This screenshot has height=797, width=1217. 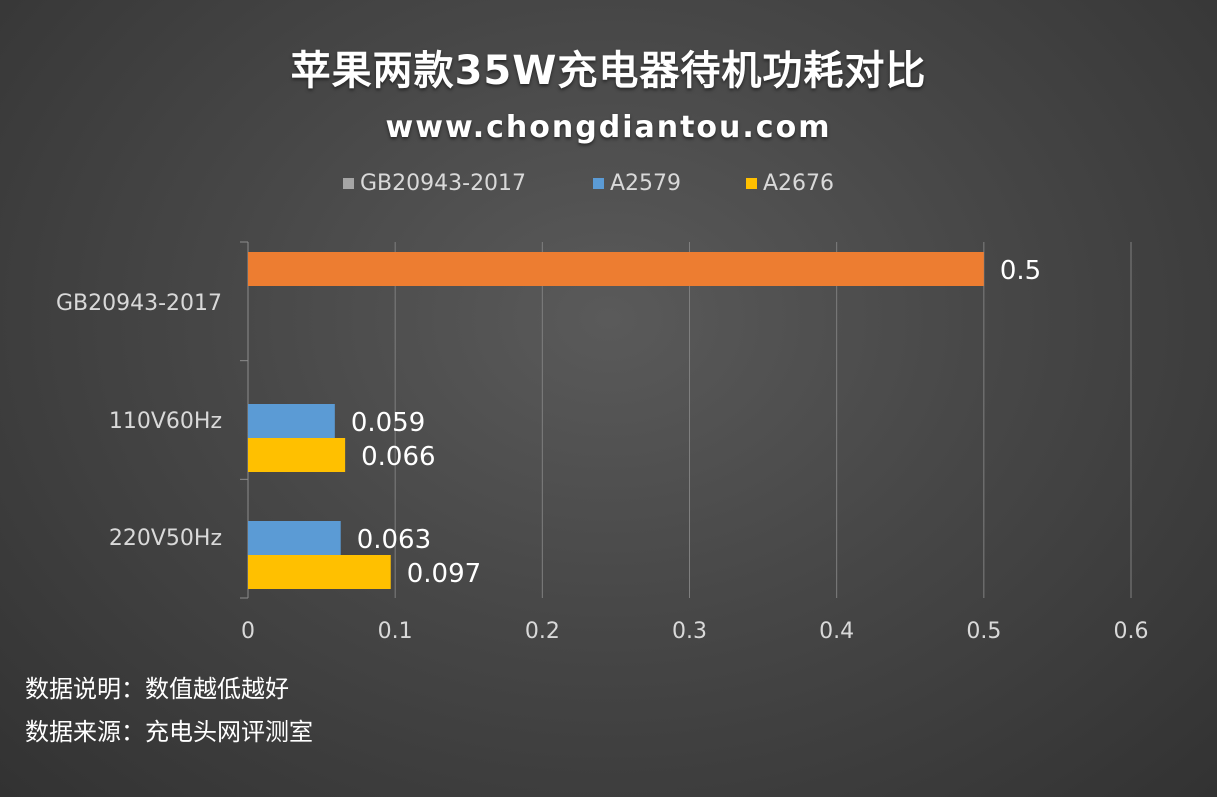 I want to click on legend-item-a2579: A2579, so click(x=637, y=183).